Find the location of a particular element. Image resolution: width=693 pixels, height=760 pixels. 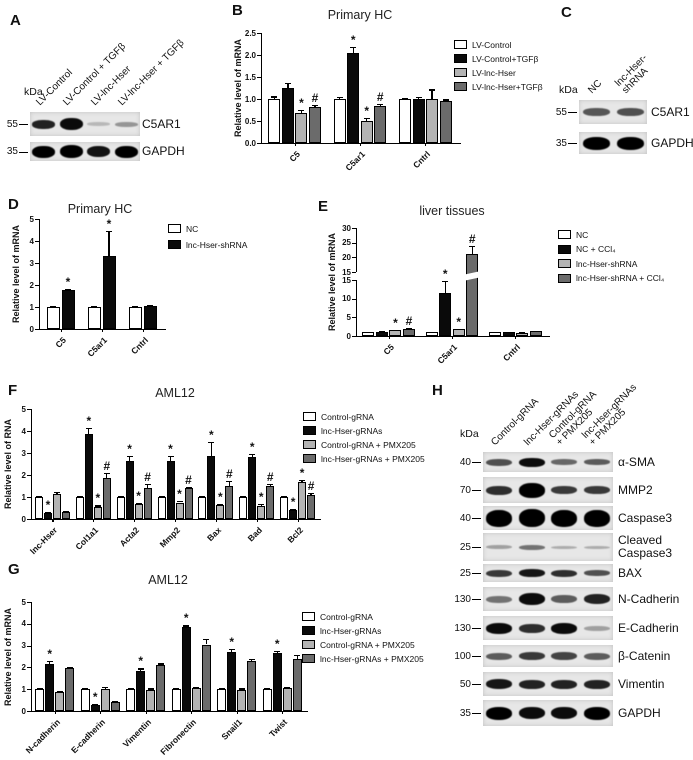

kda-marker: 70 is located at coordinates (465, 490).